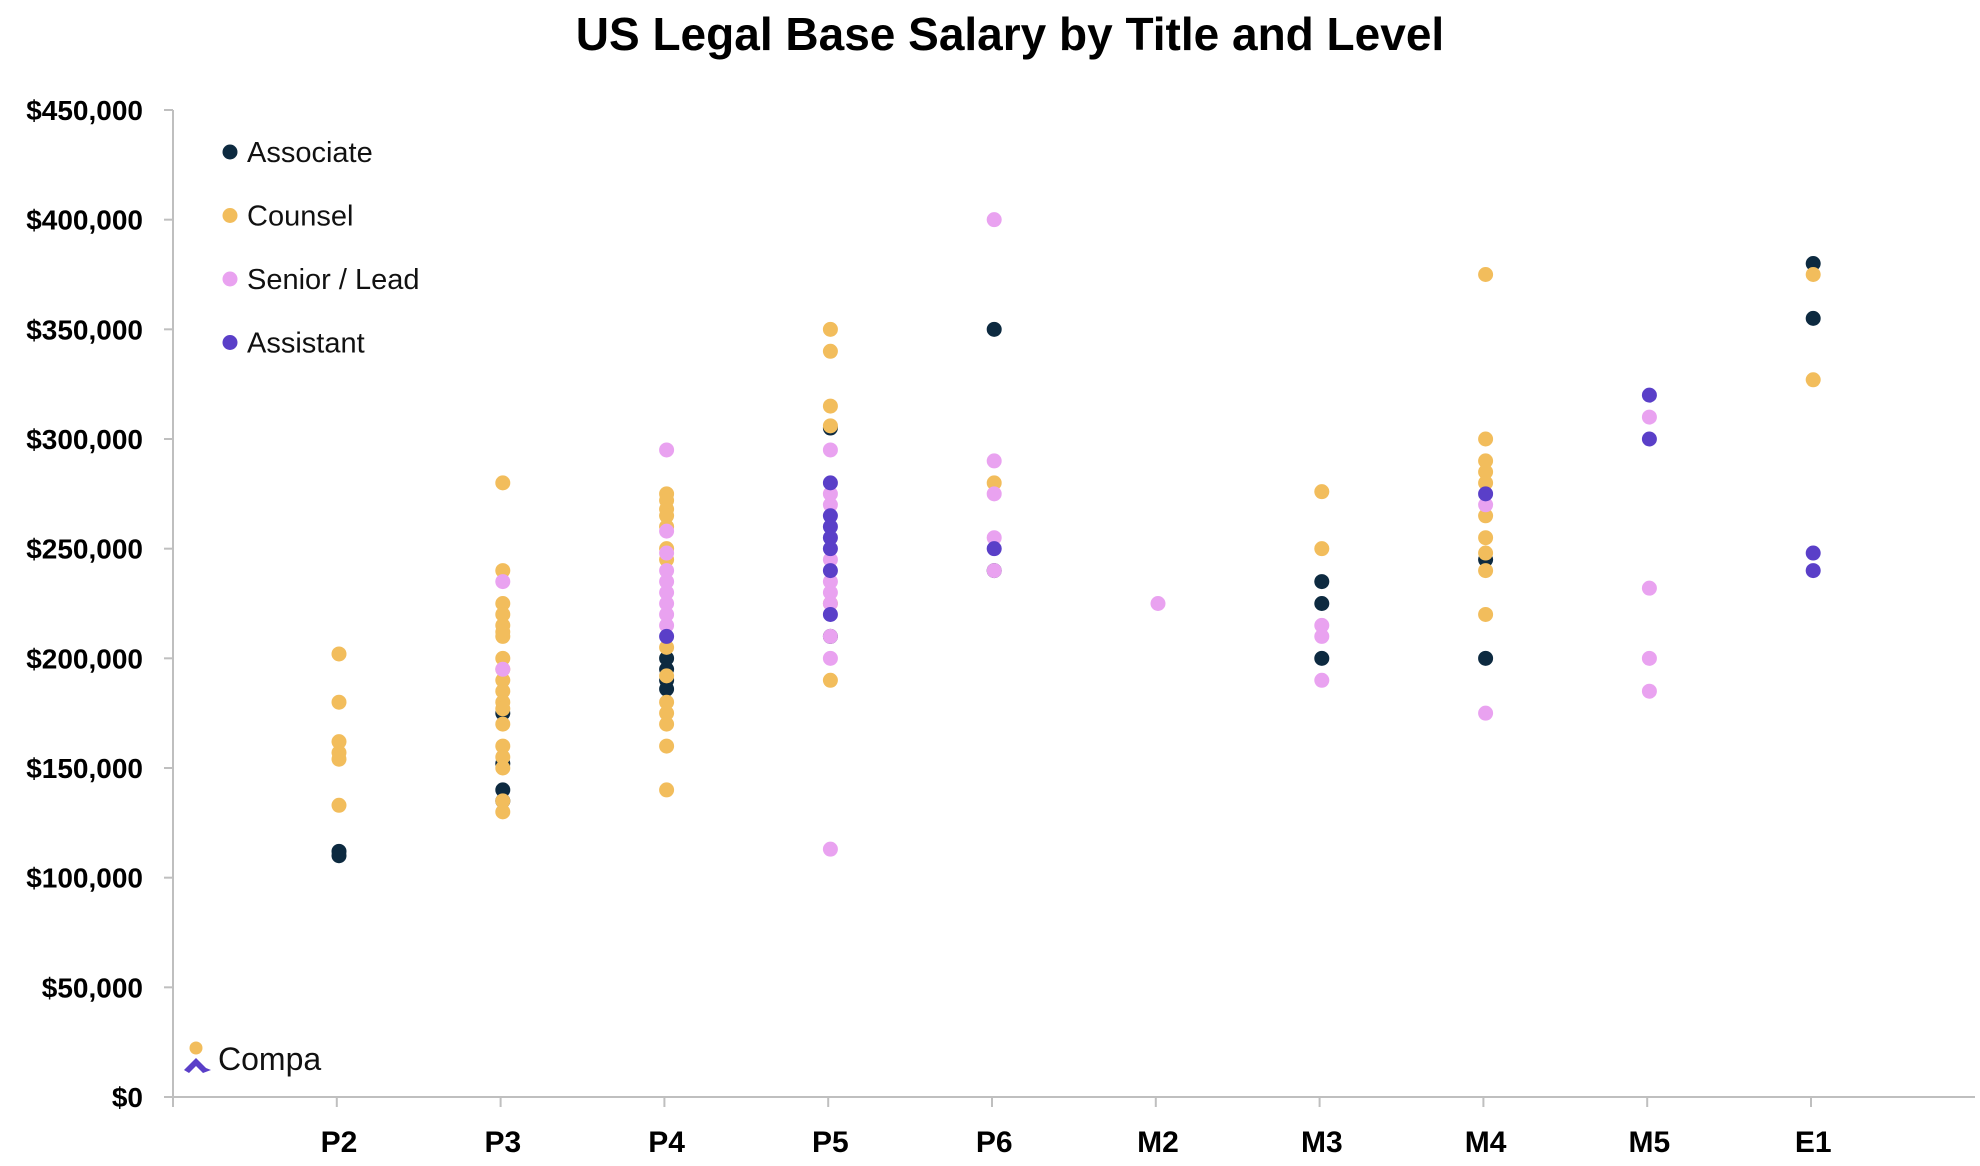 This screenshot has height=1166, width=1980. Describe the element at coordinates (84, 329) in the screenshot. I see `y-tick-label: $350,000` at that location.